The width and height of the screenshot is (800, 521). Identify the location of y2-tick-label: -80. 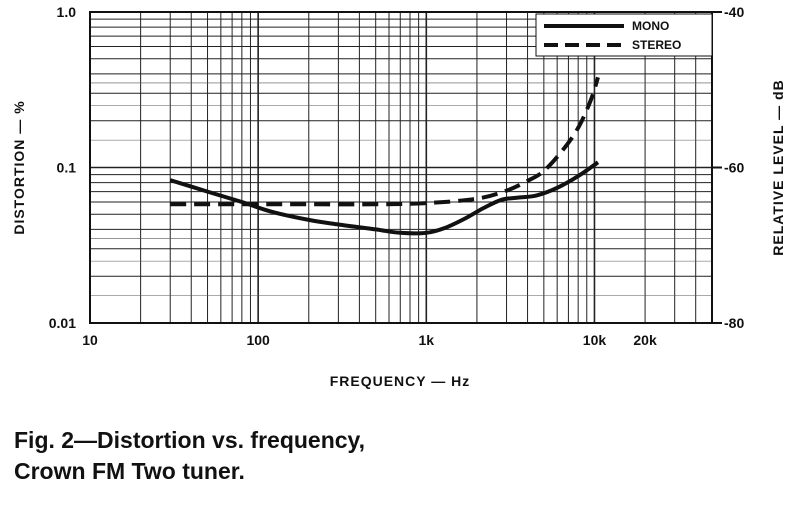
(734, 323).